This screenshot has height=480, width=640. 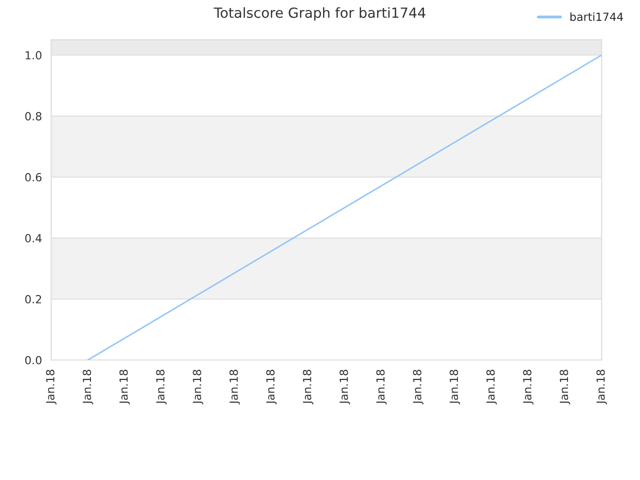 I want to click on y-tick-label: 0.8, so click(x=33, y=116).